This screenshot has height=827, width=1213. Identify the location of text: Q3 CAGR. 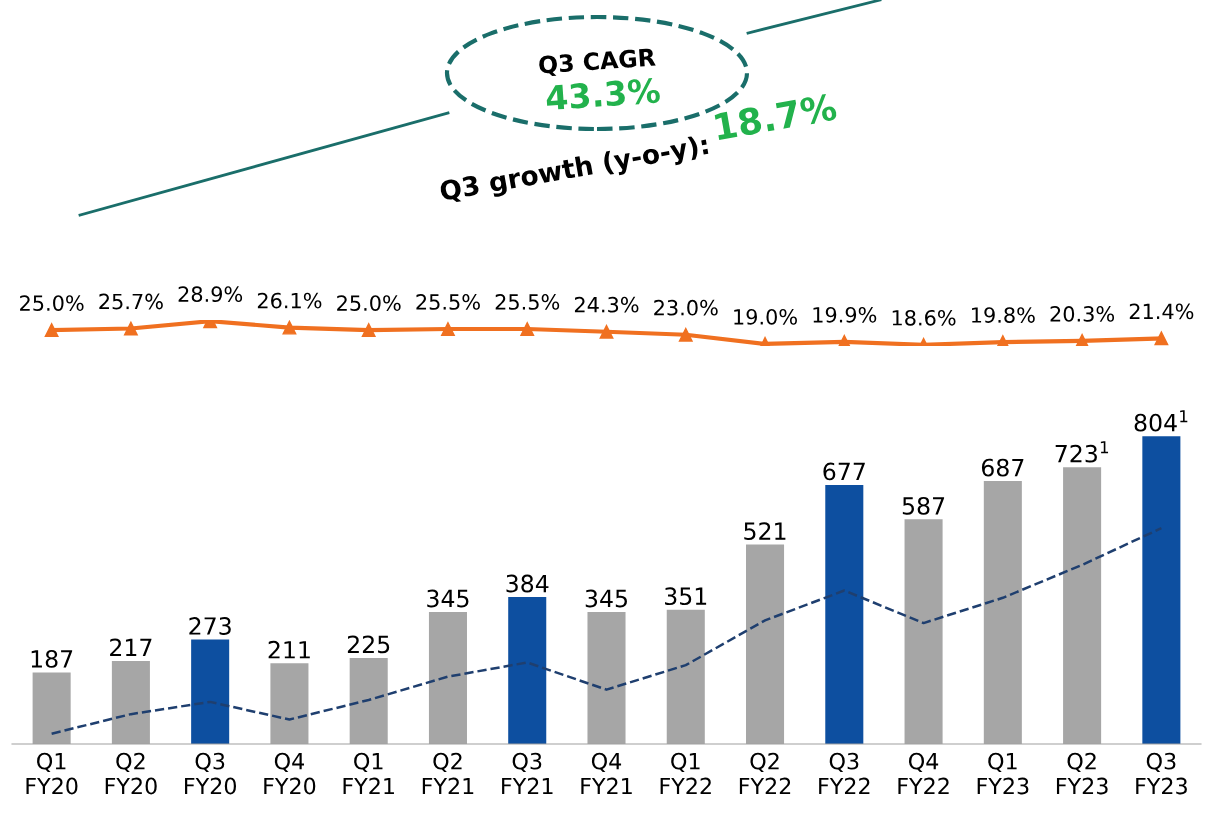
(597, 62).